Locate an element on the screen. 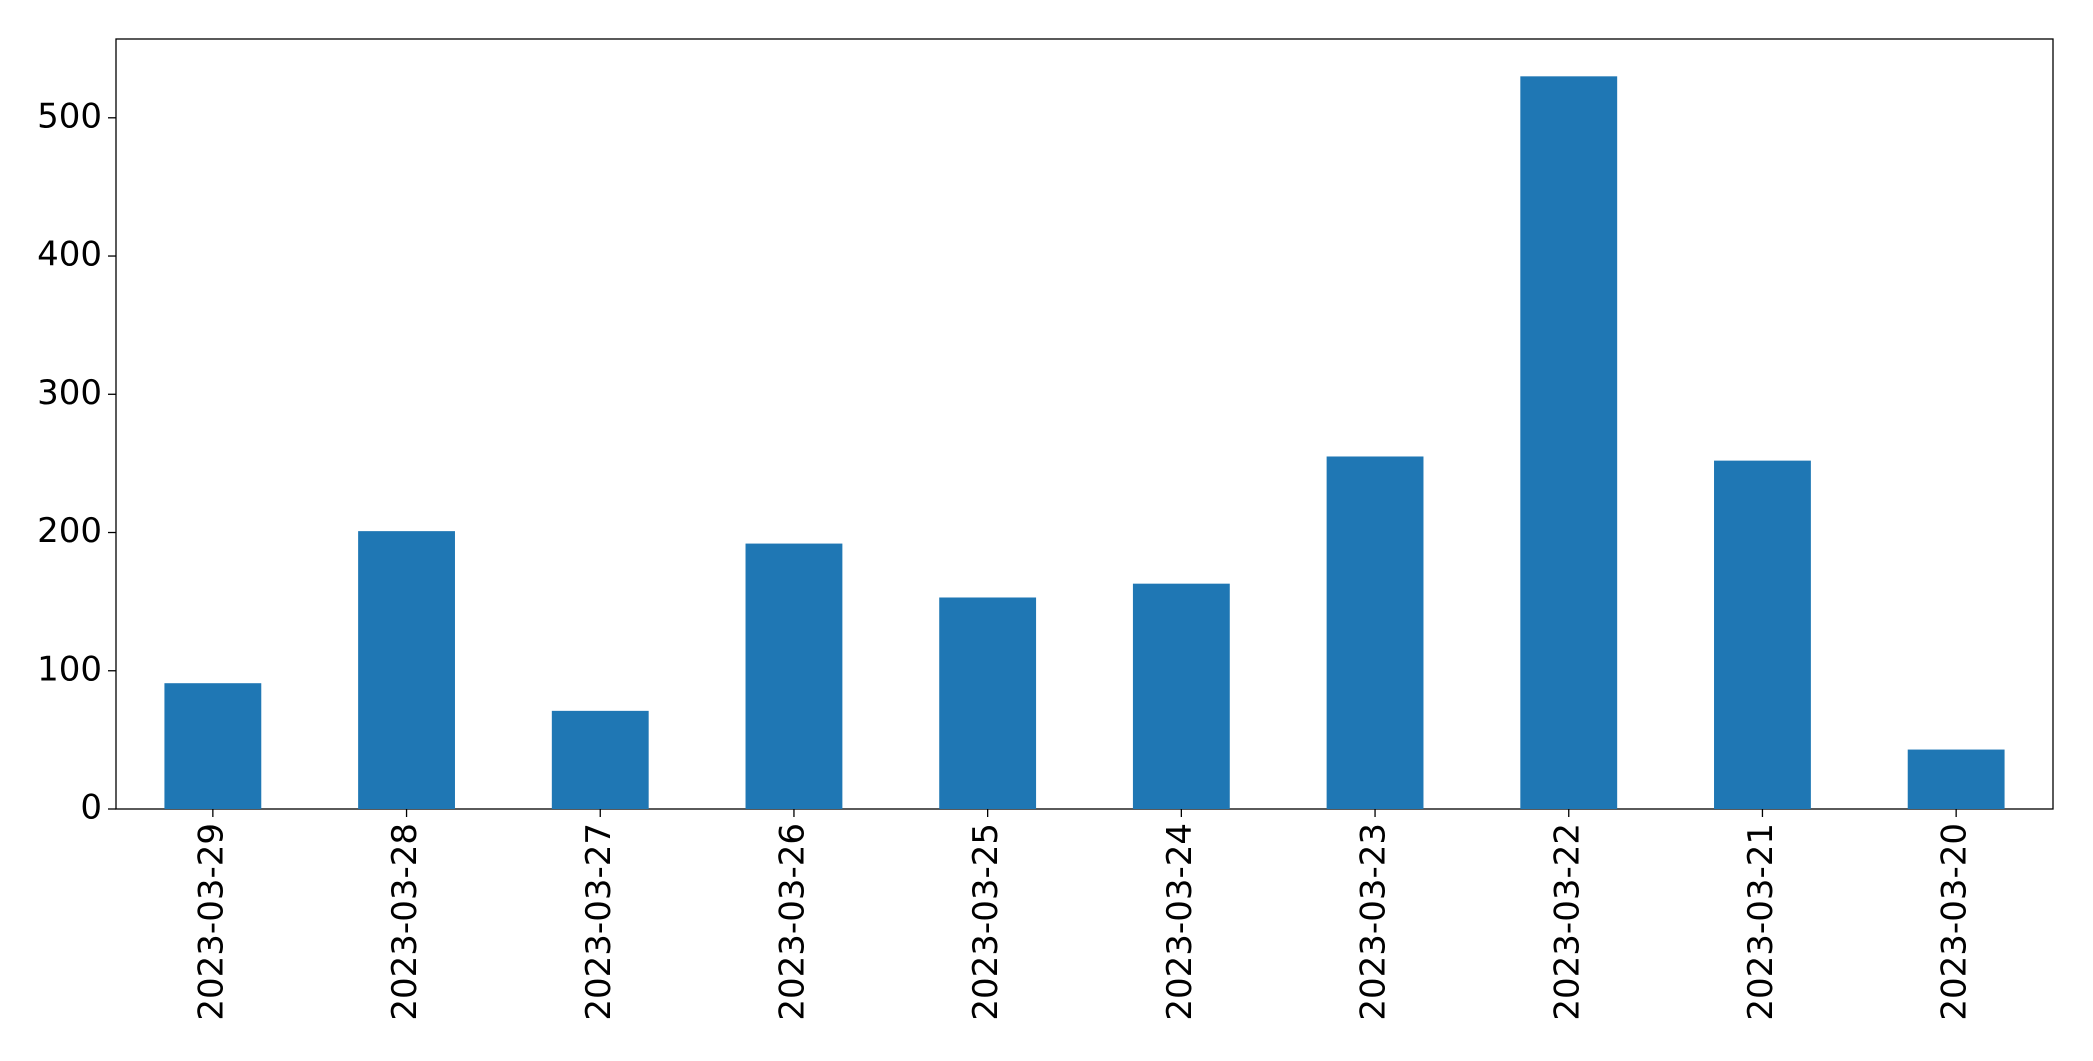 The width and height of the screenshot is (2093, 1061). x-tick-label: 2023-03-29 is located at coordinates (211, 922).